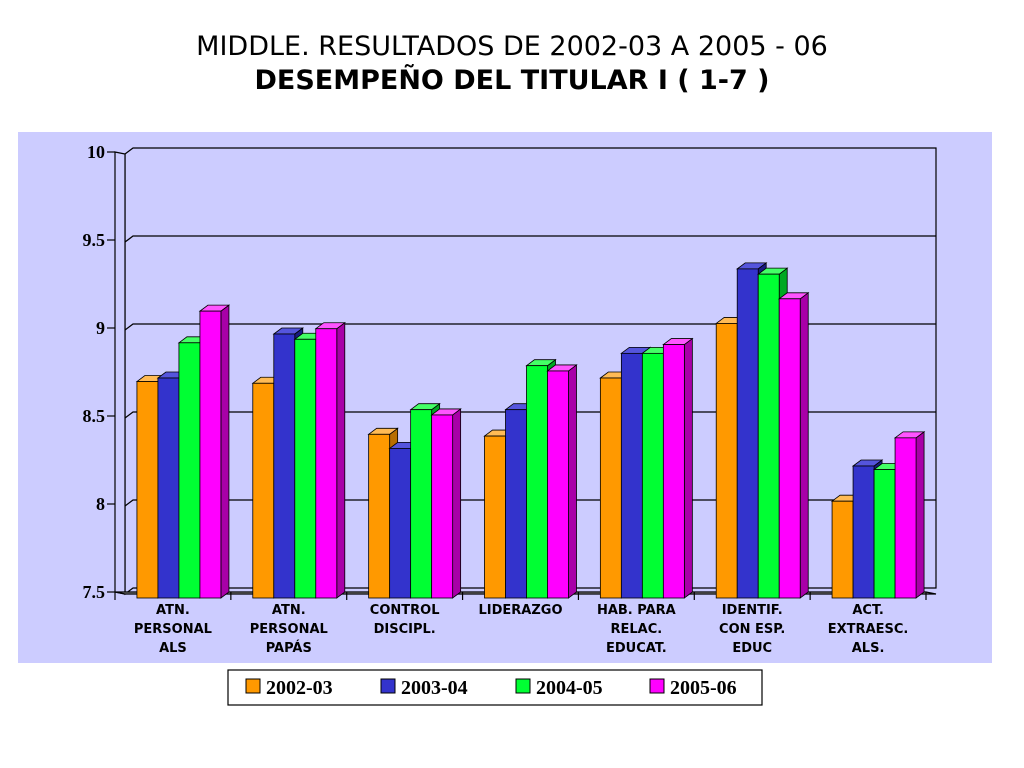  What do you see at coordinates (100, 504) in the screenshot?
I see `y-tick-label: 8` at bounding box center [100, 504].